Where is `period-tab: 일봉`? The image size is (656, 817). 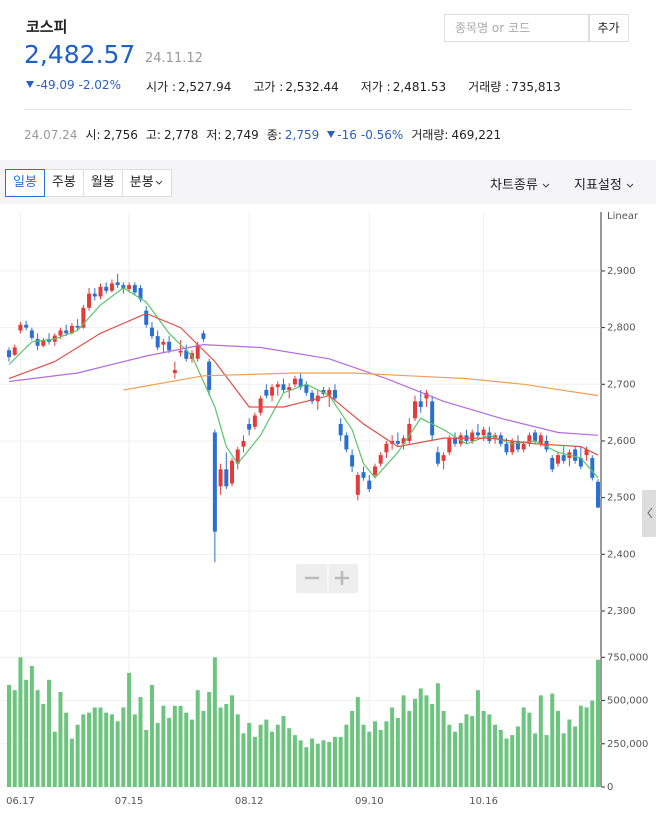 period-tab: 일봉 is located at coordinates (25, 183).